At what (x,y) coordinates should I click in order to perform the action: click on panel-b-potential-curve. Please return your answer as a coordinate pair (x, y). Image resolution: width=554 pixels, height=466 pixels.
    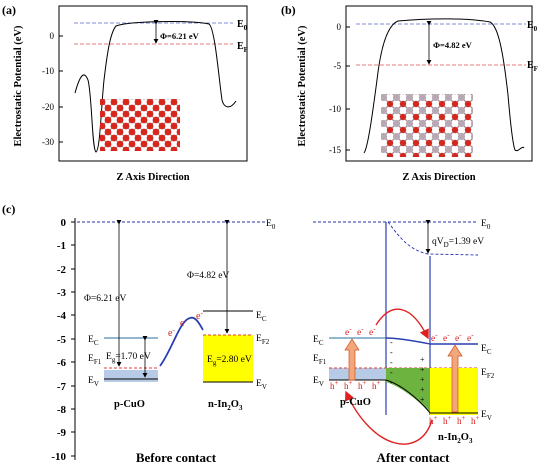
    Looking at the image, I should click on (444, 86).